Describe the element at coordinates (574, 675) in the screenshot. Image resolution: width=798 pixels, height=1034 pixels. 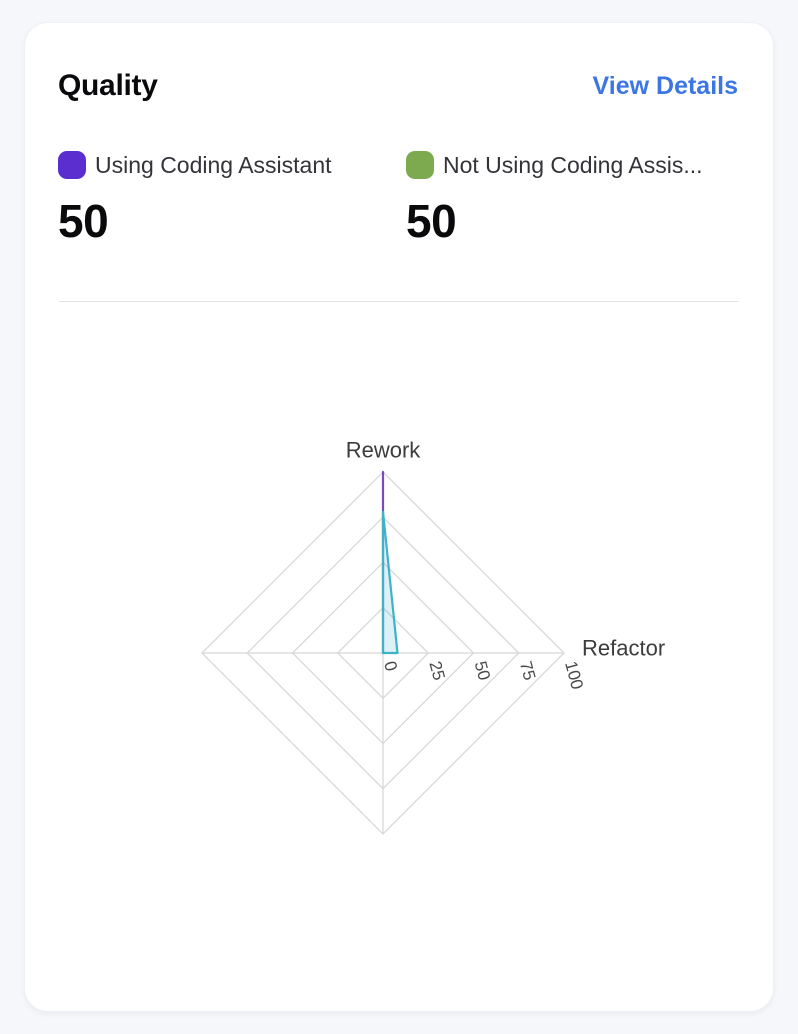
I see `svg-text: 100` at that location.